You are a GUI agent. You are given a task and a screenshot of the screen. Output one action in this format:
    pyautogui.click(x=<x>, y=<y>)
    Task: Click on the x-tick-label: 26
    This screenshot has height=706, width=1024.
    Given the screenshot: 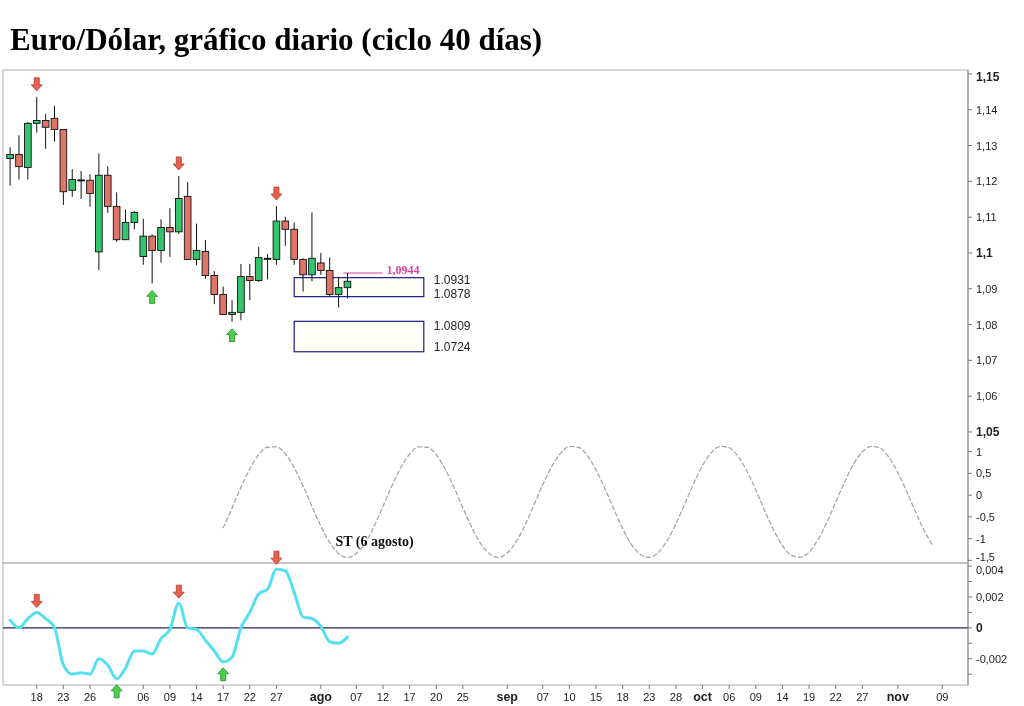 What is the action you would take?
    pyautogui.click(x=90, y=697)
    